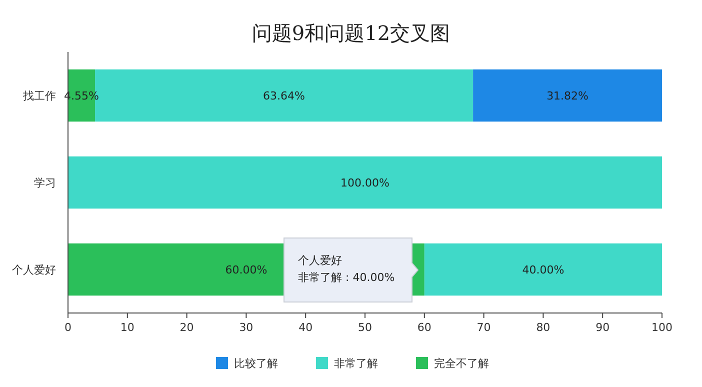 This screenshot has height=387, width=702. I want to click on annotation: 非常了解 : 40.00%, so click(346, 277).